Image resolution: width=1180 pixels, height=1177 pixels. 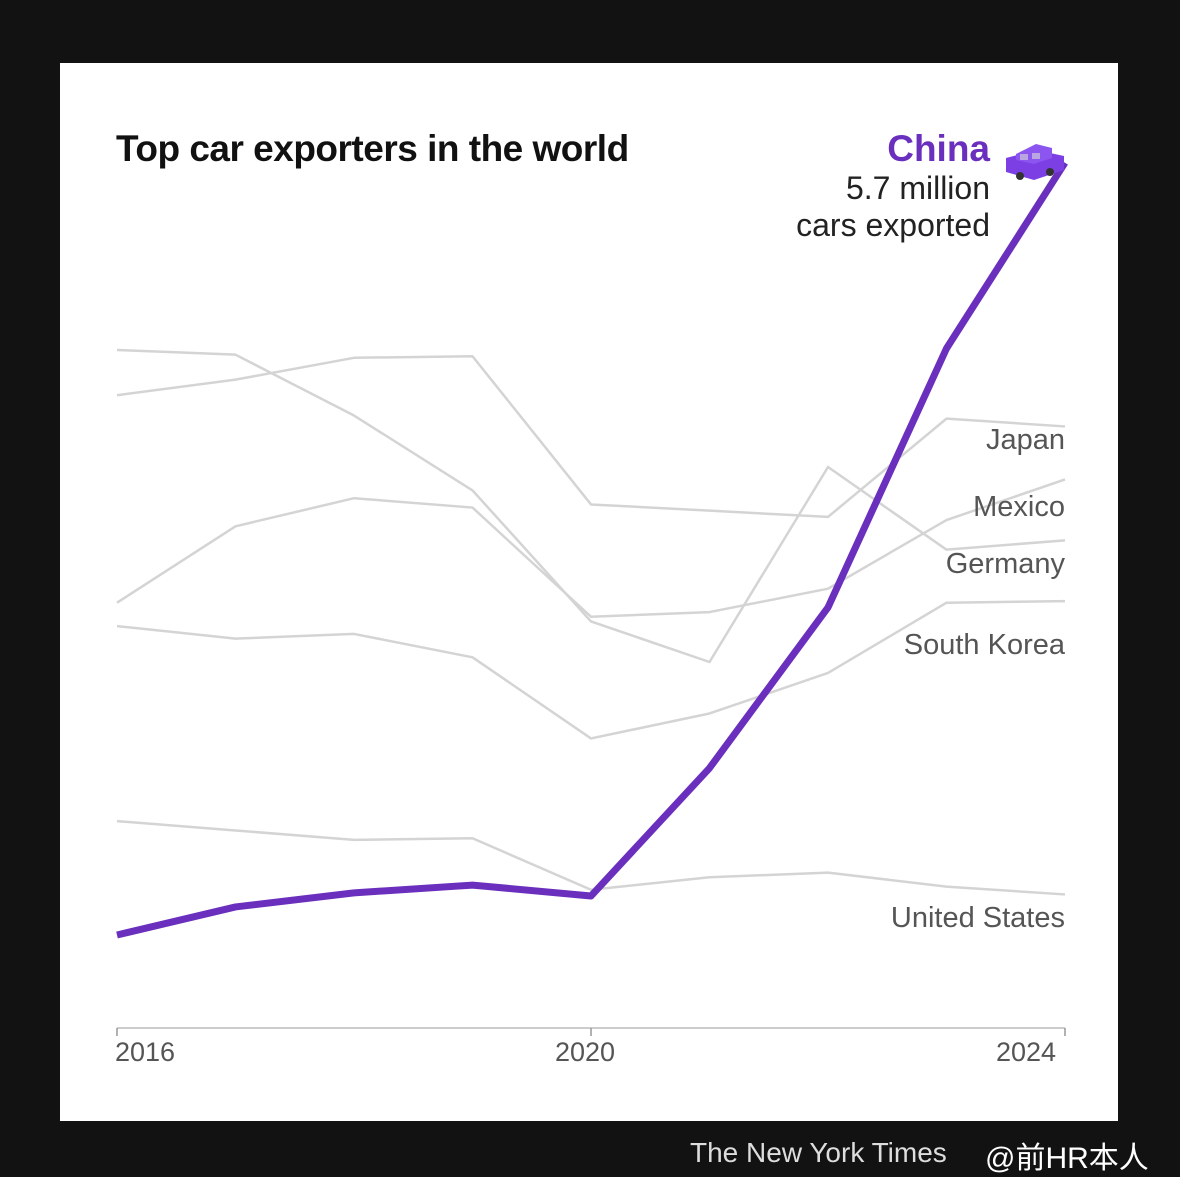 What do you see at coordinates (984, 645) in the screenshot?
I see `series-label-south-korea: South Korea` at bounding box center [984, 645].